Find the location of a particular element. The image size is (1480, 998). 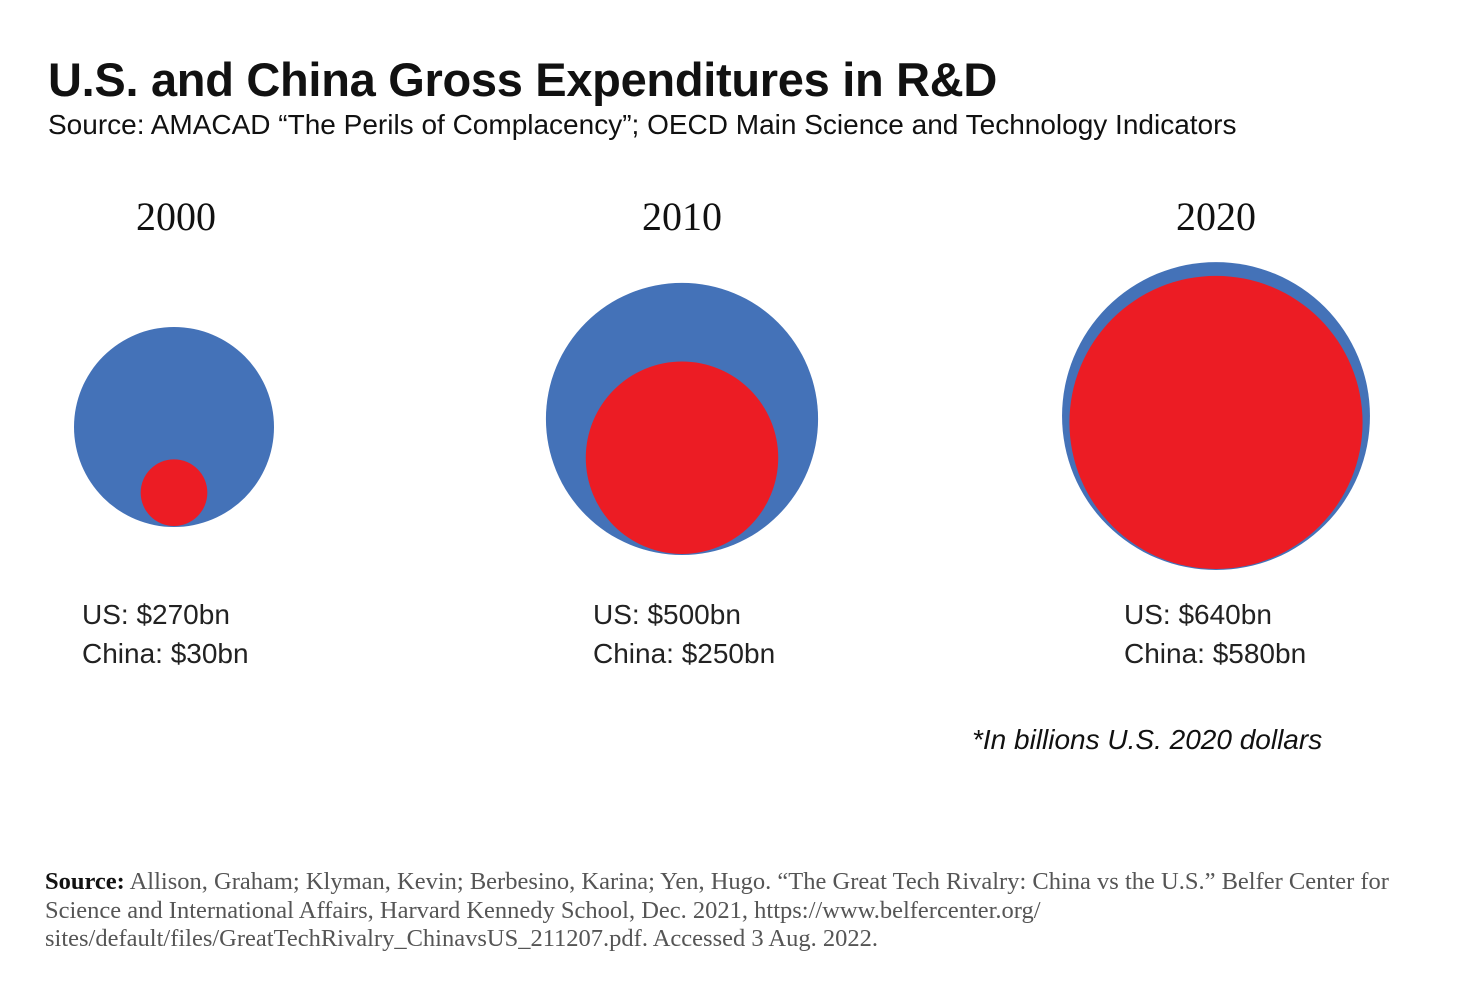

panel-values-2010: US: $500bn China: $250bn is located at coordinates (684, 634).